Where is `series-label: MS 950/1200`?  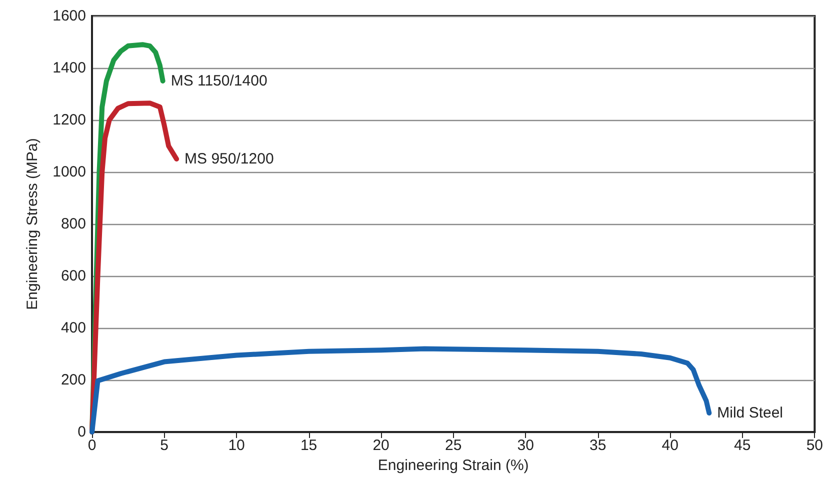
series-label: MS 950/1200 is located at coordinates (229, 159).